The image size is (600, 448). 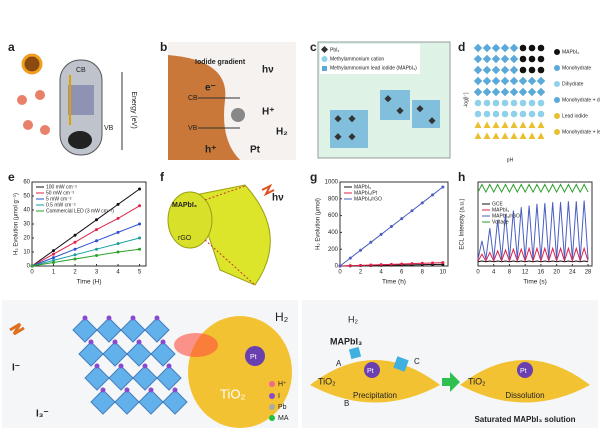 What do you see at coordinates (313, 47) in the screenshot?
I see `panel-label: c` at bounding box center [313, 47].